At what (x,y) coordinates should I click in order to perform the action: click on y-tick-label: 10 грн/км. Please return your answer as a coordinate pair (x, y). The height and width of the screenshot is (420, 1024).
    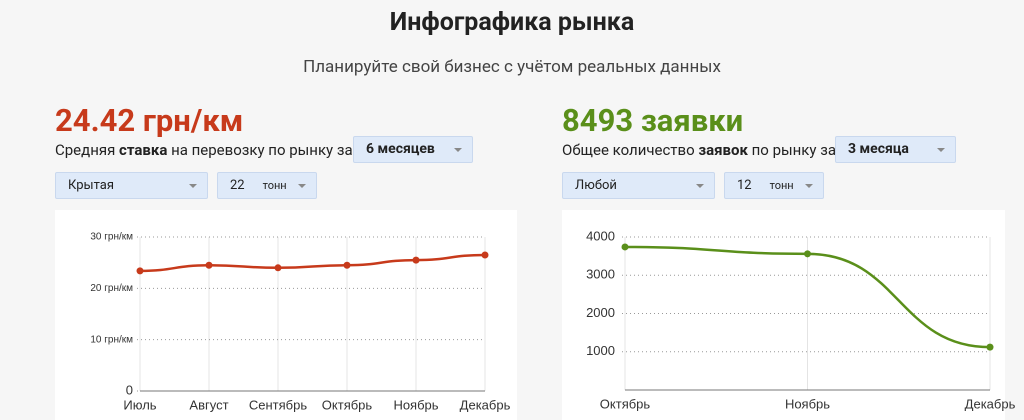
    Looking at the image, I should click on (111, 339).